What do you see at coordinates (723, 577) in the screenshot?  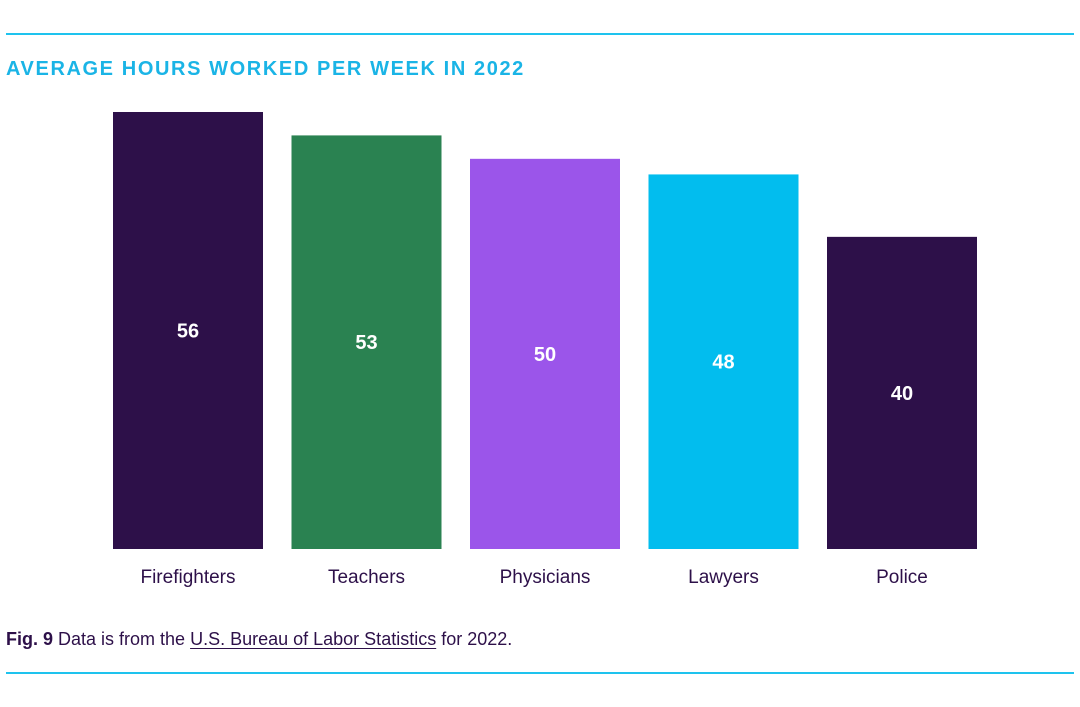 I see `category-label-lawyers: Lawyers` at bounding box center [723, 577].